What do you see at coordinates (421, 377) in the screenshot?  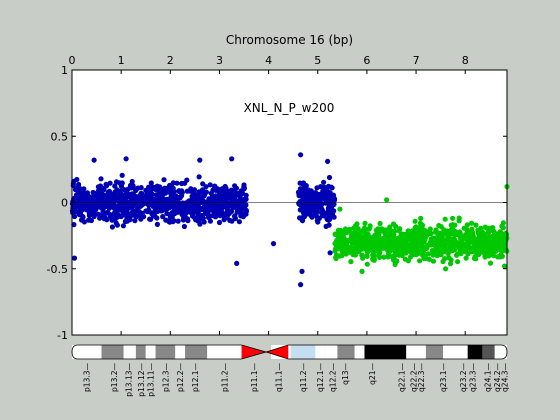 I see `band-label: q22.3—` at bounding box center [421, 377].